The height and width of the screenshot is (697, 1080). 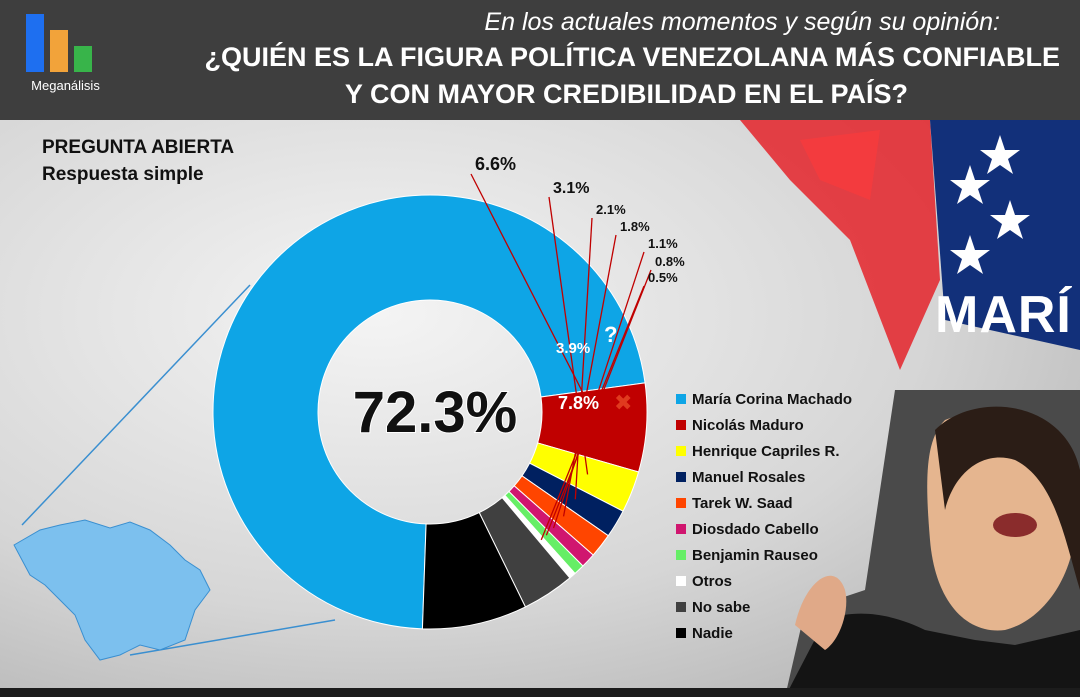 I want to click on note-line-1: PREGUNTA ABIERTA, so click(x=138, y=147).